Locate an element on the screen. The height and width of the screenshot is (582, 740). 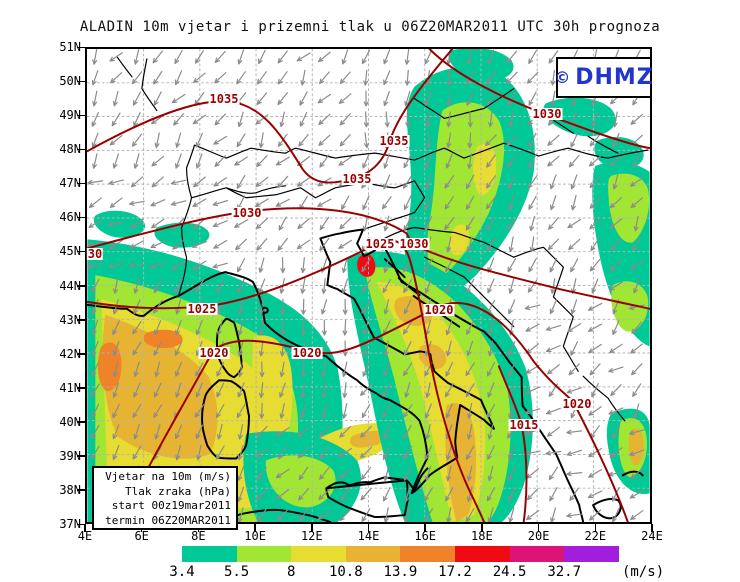
lon-label: 6E is located at coordinates (141, 536).